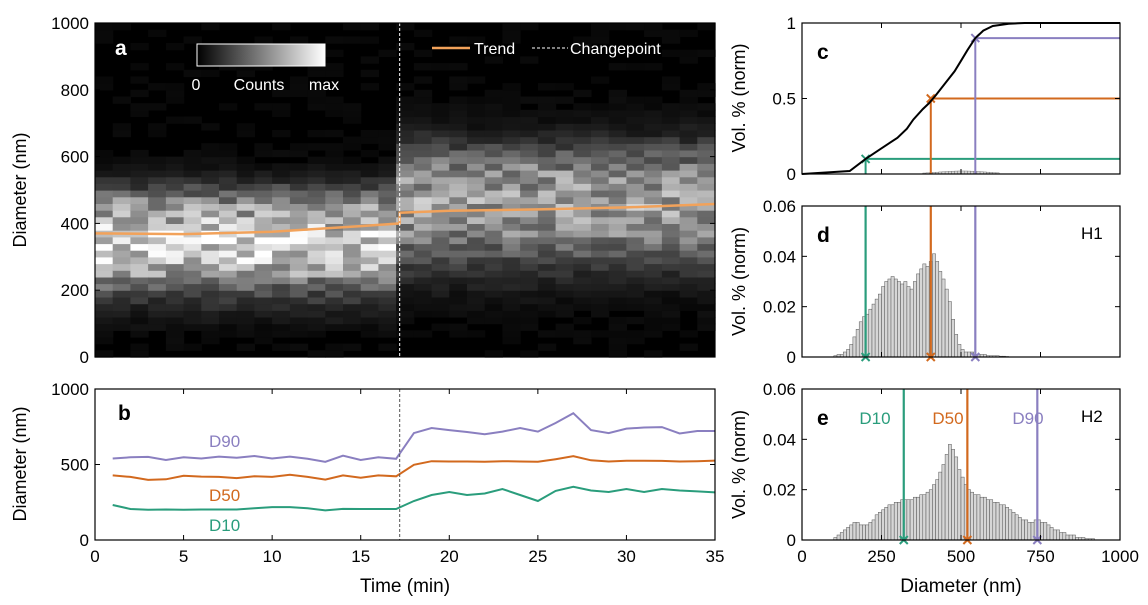  I want to click on panel-b-frame, so click(405, 464).